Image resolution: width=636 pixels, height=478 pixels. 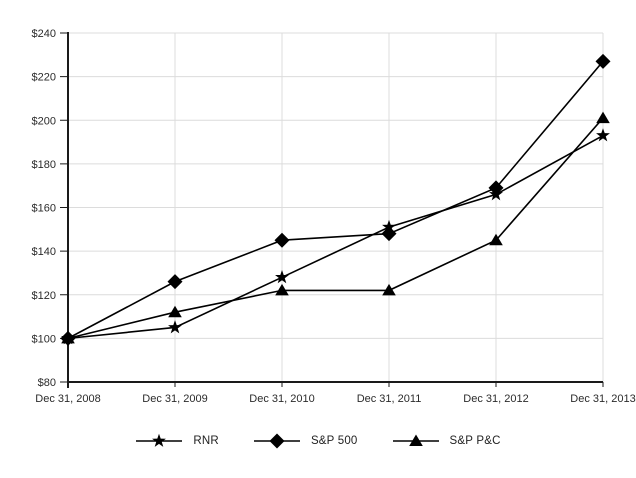 What do you see at coordinates (495, 399) in the screenshot?
I see `svg-text: Dec 31, 2012` at bounding box center [495, 399].